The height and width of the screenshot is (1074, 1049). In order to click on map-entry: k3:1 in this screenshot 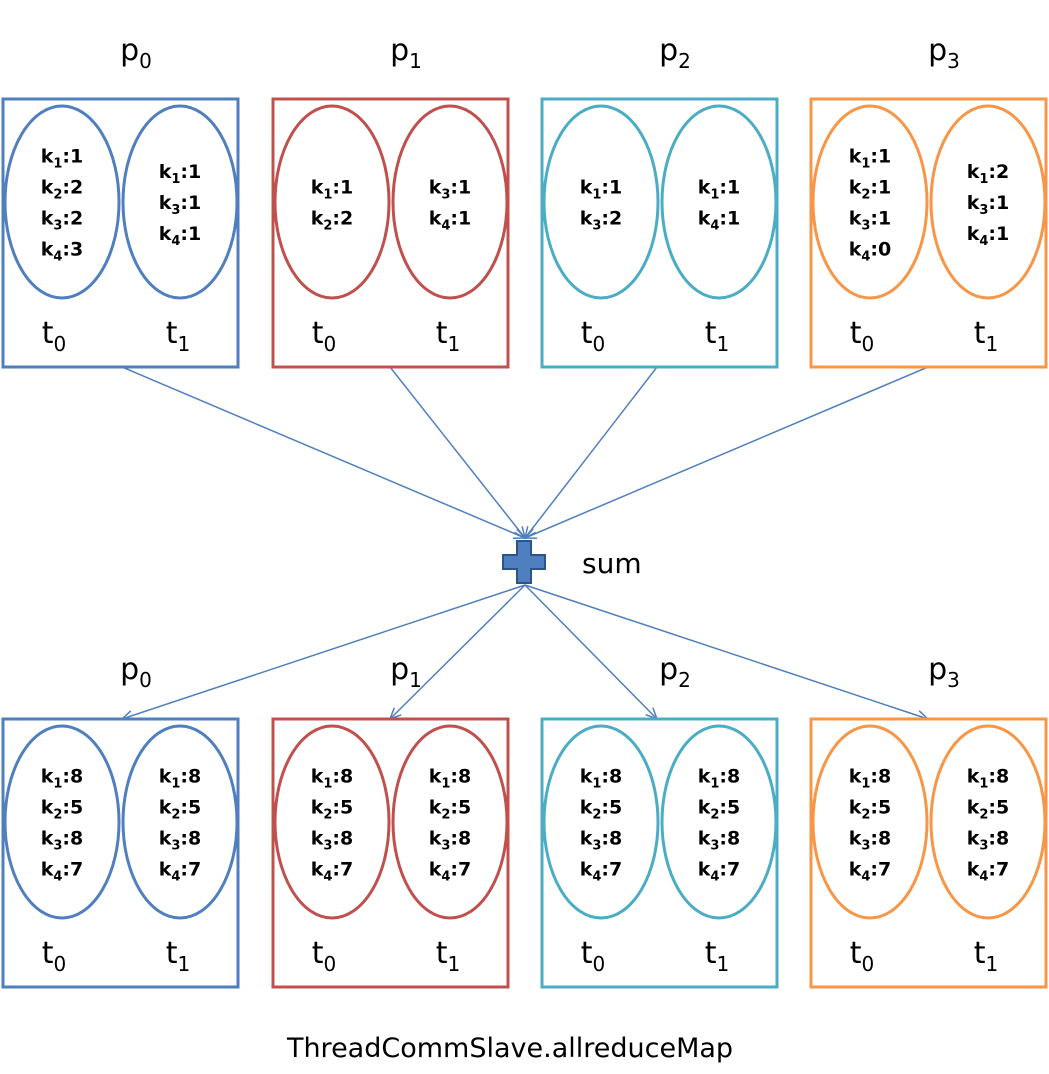, I will do `click(870, 221)`.